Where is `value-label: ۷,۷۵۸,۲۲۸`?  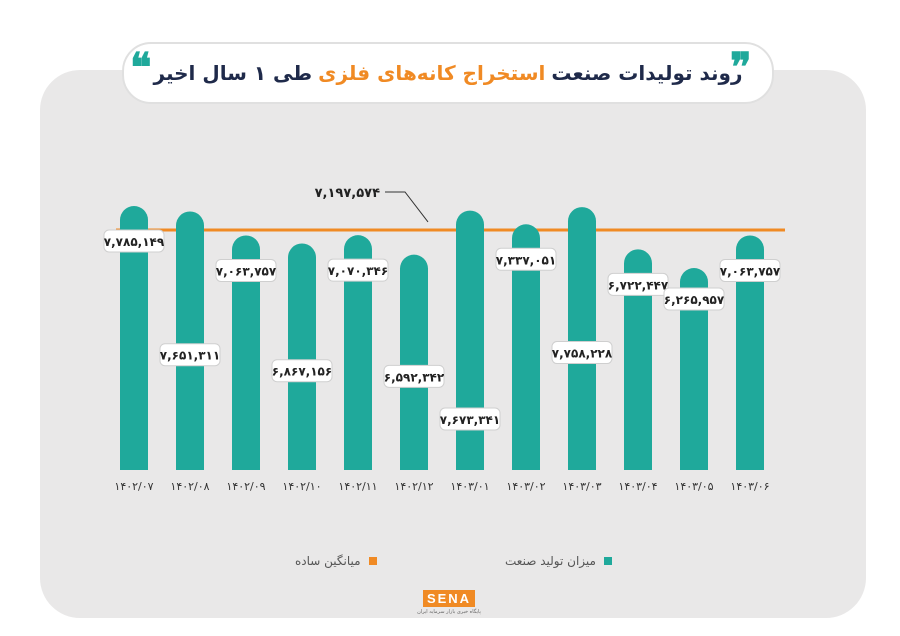
value-label: ۷,۷۵۸,۲۲۸ is located at coordinates (582, 354).